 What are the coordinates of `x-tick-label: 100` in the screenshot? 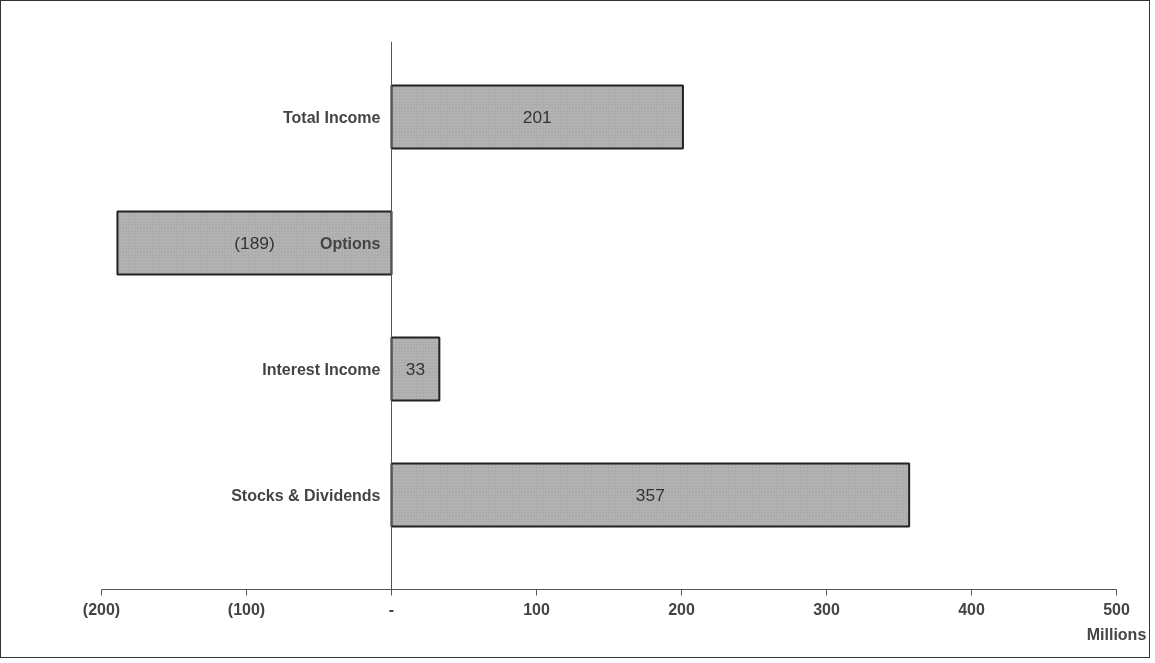 It's located at (536, 609).